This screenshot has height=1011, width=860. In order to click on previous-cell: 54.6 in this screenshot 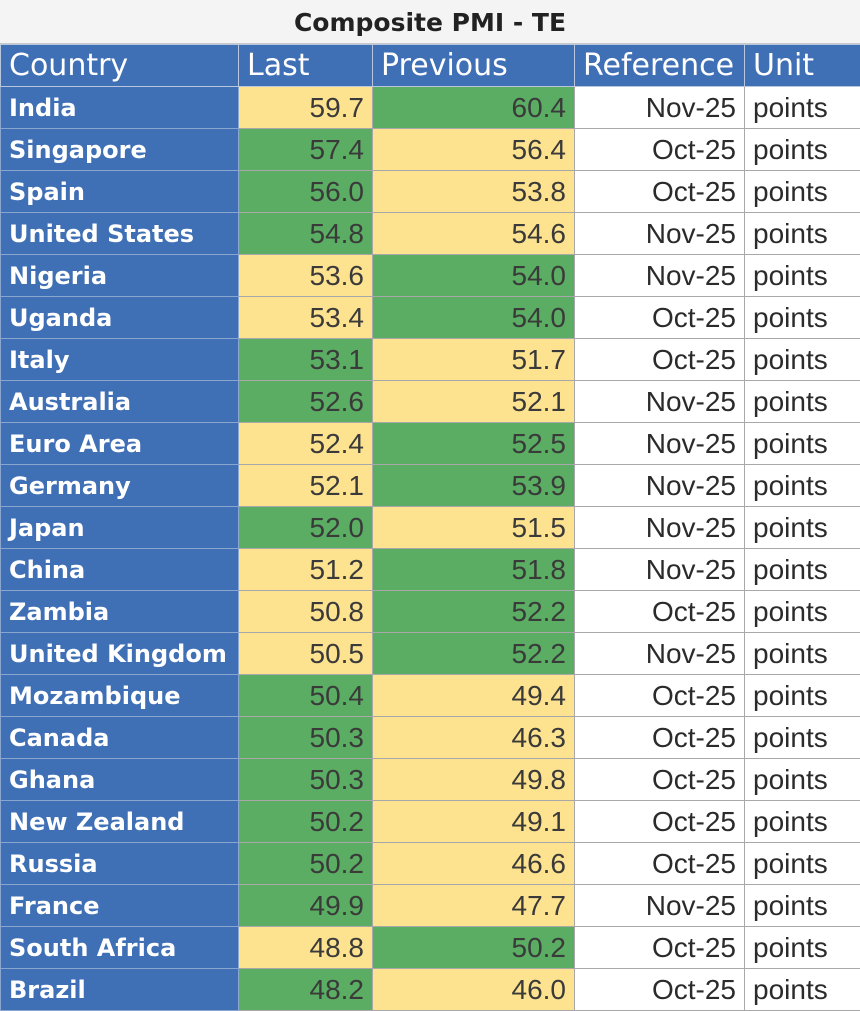, I will do `click(474, 234)`.